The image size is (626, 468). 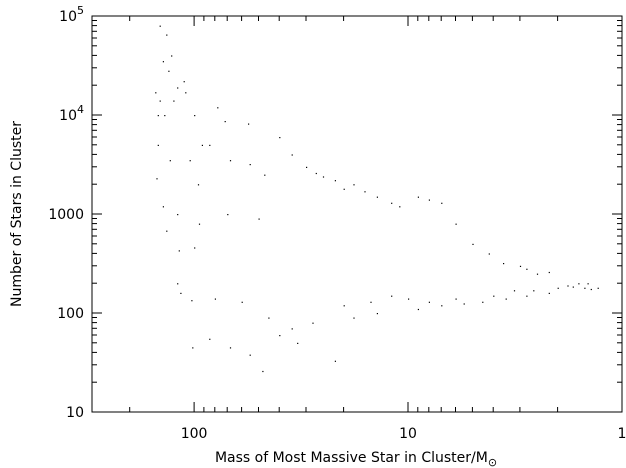 I want to click on x-axis-title-text: Mass of Most Massive Star in Cluster/M, so click(x=351, y=458).